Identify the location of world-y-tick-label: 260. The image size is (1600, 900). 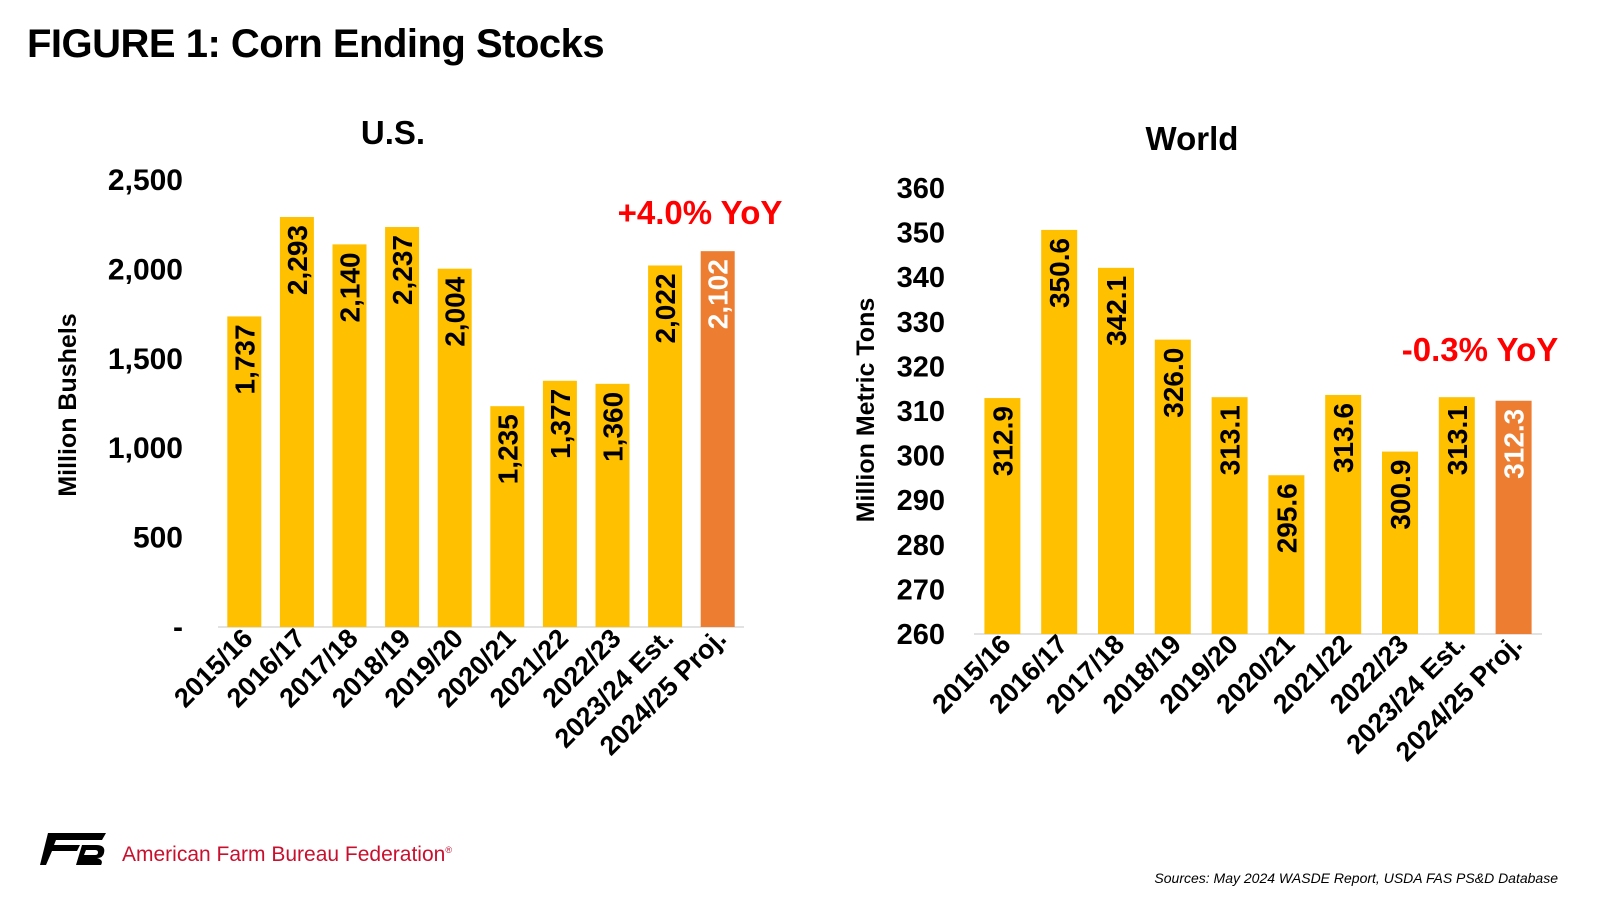
(921, 635).